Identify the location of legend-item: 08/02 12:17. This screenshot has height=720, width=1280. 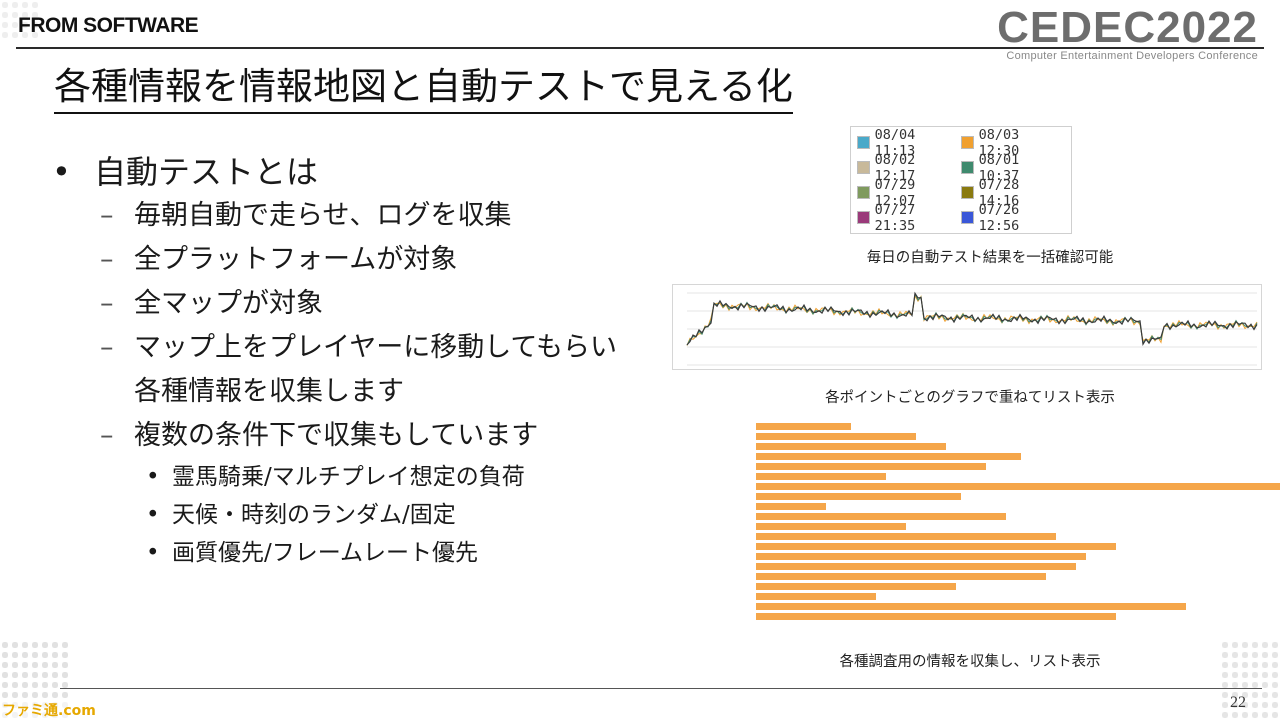
(909, 168).